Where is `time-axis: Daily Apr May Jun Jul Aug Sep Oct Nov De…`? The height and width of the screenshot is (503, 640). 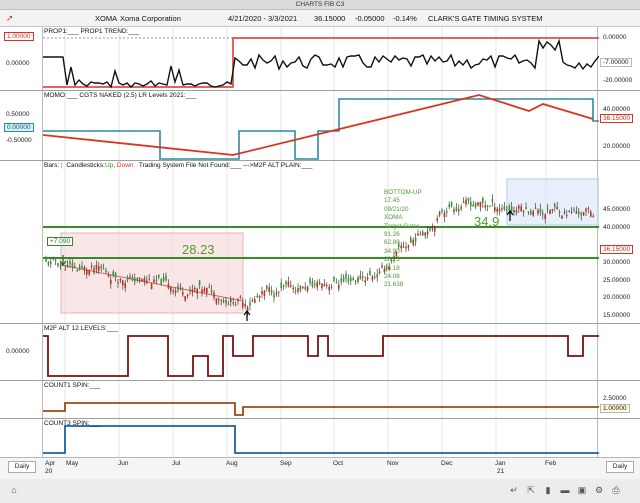
time-axis: Daily Apr May Jun Jul Aug Sep Oct Nov De… is located at coordinates (320, 468).